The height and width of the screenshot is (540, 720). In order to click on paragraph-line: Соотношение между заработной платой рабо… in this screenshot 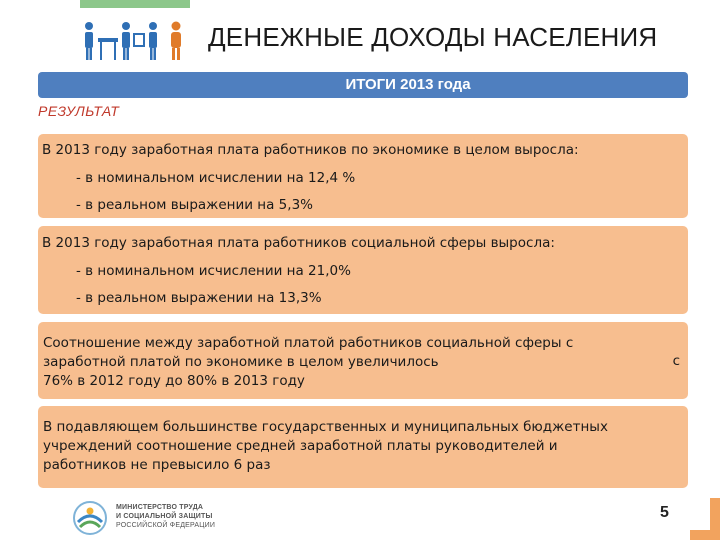, I will do `click(308, 343)`.